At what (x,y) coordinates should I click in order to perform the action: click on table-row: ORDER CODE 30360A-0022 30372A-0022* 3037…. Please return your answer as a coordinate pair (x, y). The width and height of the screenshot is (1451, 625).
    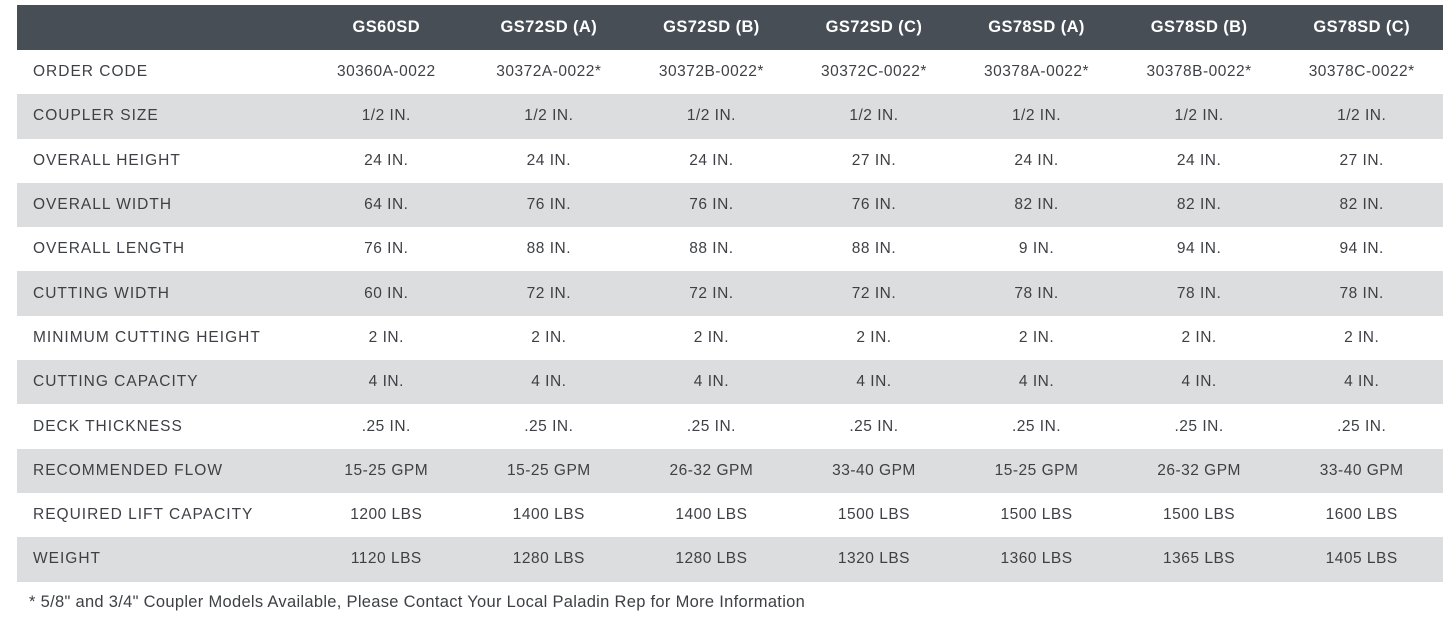
    Looking at the image, I should click on (730, 72).